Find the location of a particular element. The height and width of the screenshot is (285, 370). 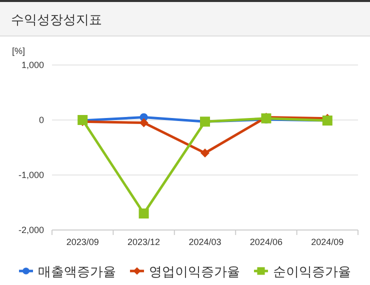

x-tick-label: 2024/03 is located at coordinates (205, 242).